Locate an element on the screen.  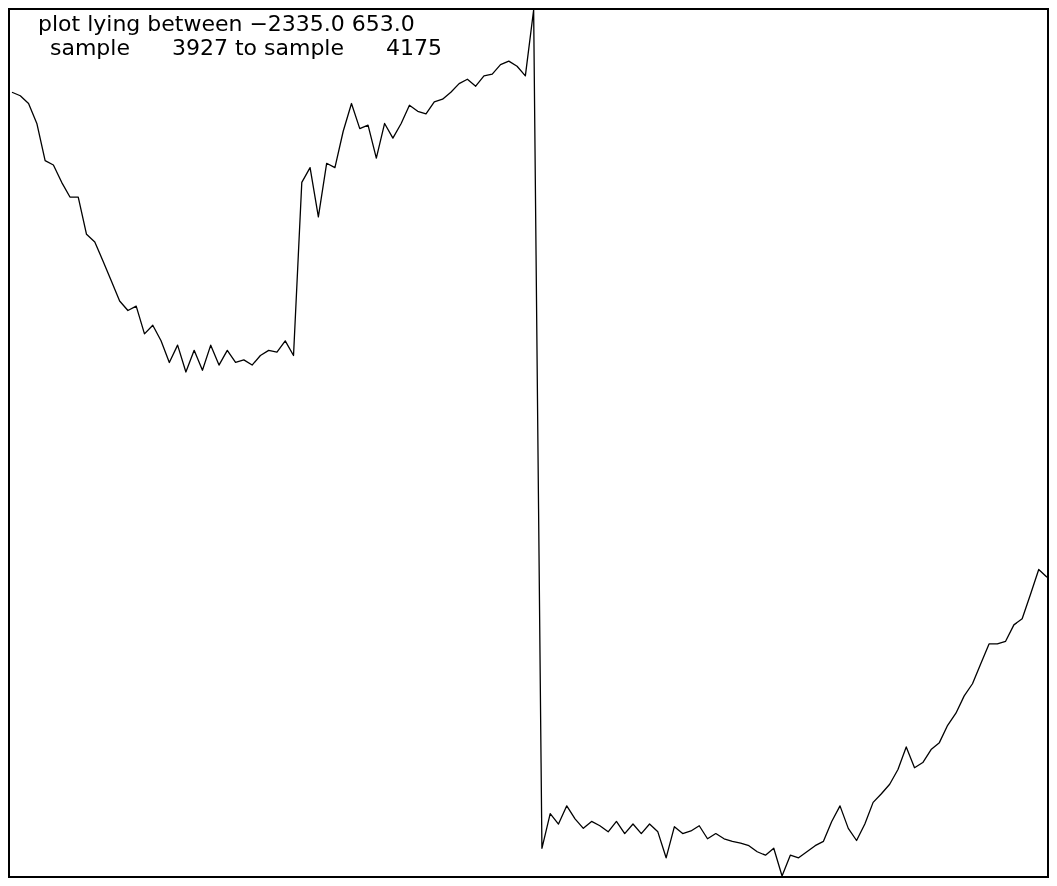
chart-title: plot lying between −2335.0 653.0 is located at coordinates (227, 23).